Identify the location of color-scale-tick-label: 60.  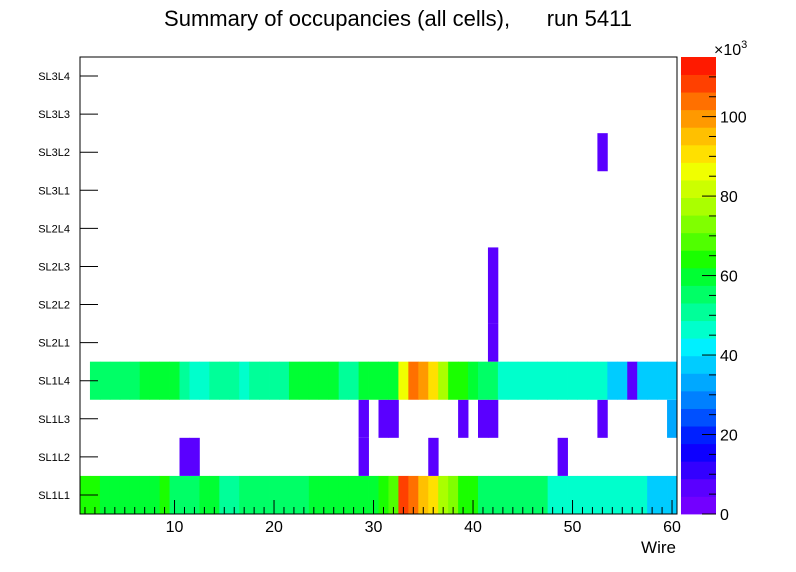
(729, 277).